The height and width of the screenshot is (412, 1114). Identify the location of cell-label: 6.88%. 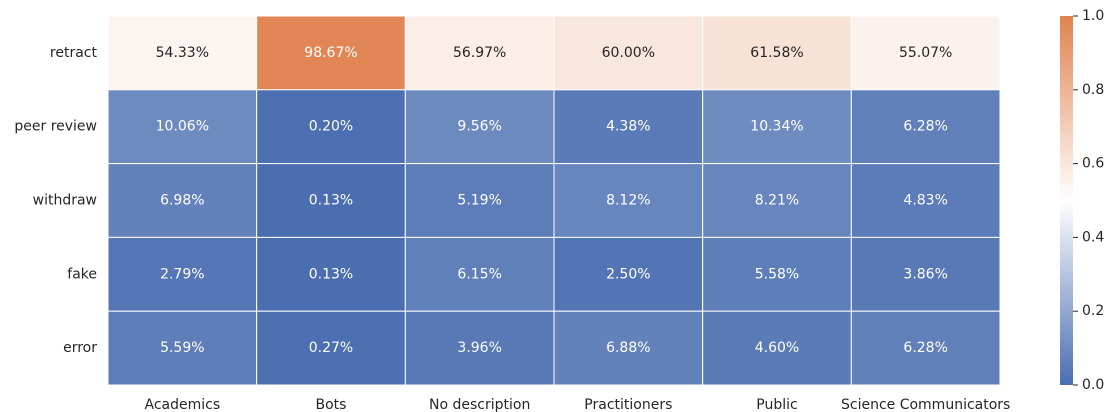
(628, 348).